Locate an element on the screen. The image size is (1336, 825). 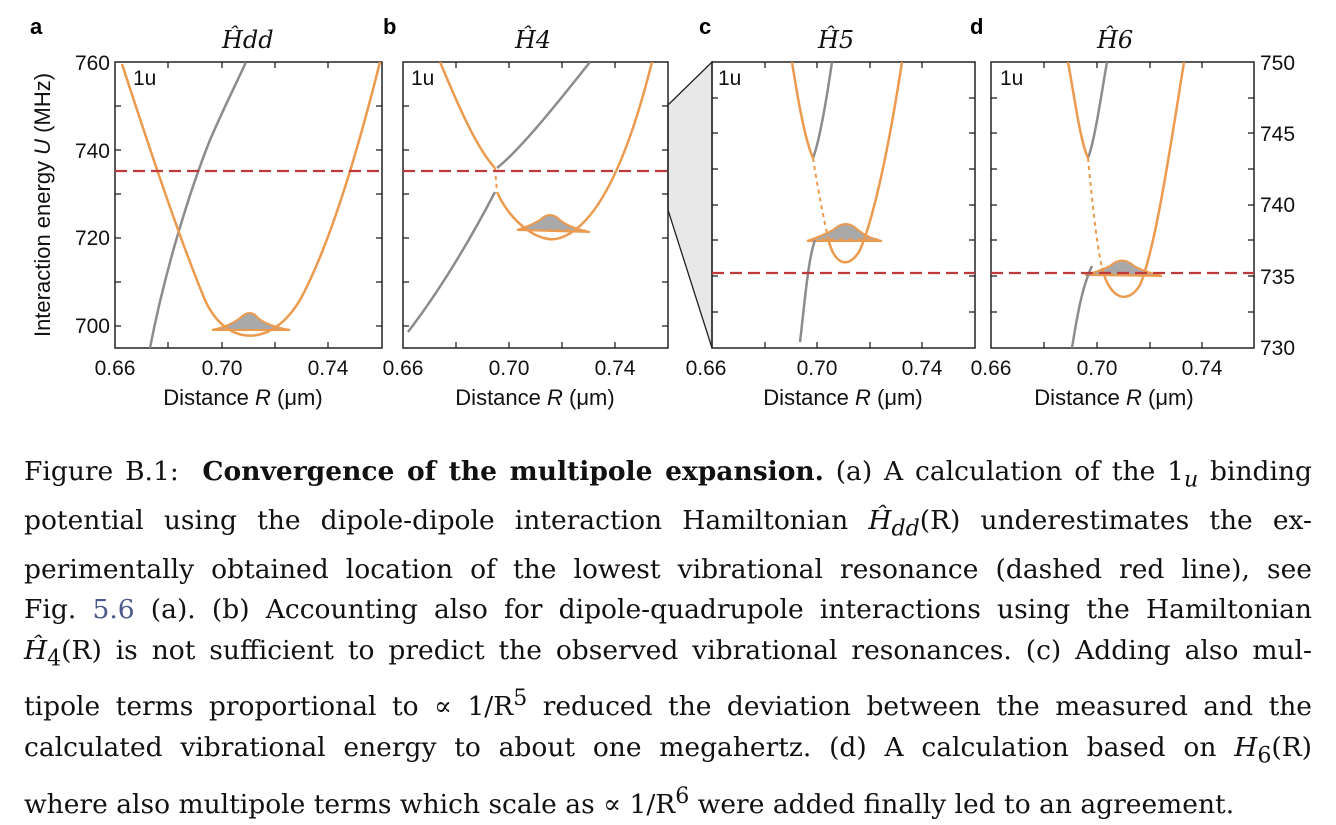
ytick-730: 730 is located at coordinates (1277, 348).